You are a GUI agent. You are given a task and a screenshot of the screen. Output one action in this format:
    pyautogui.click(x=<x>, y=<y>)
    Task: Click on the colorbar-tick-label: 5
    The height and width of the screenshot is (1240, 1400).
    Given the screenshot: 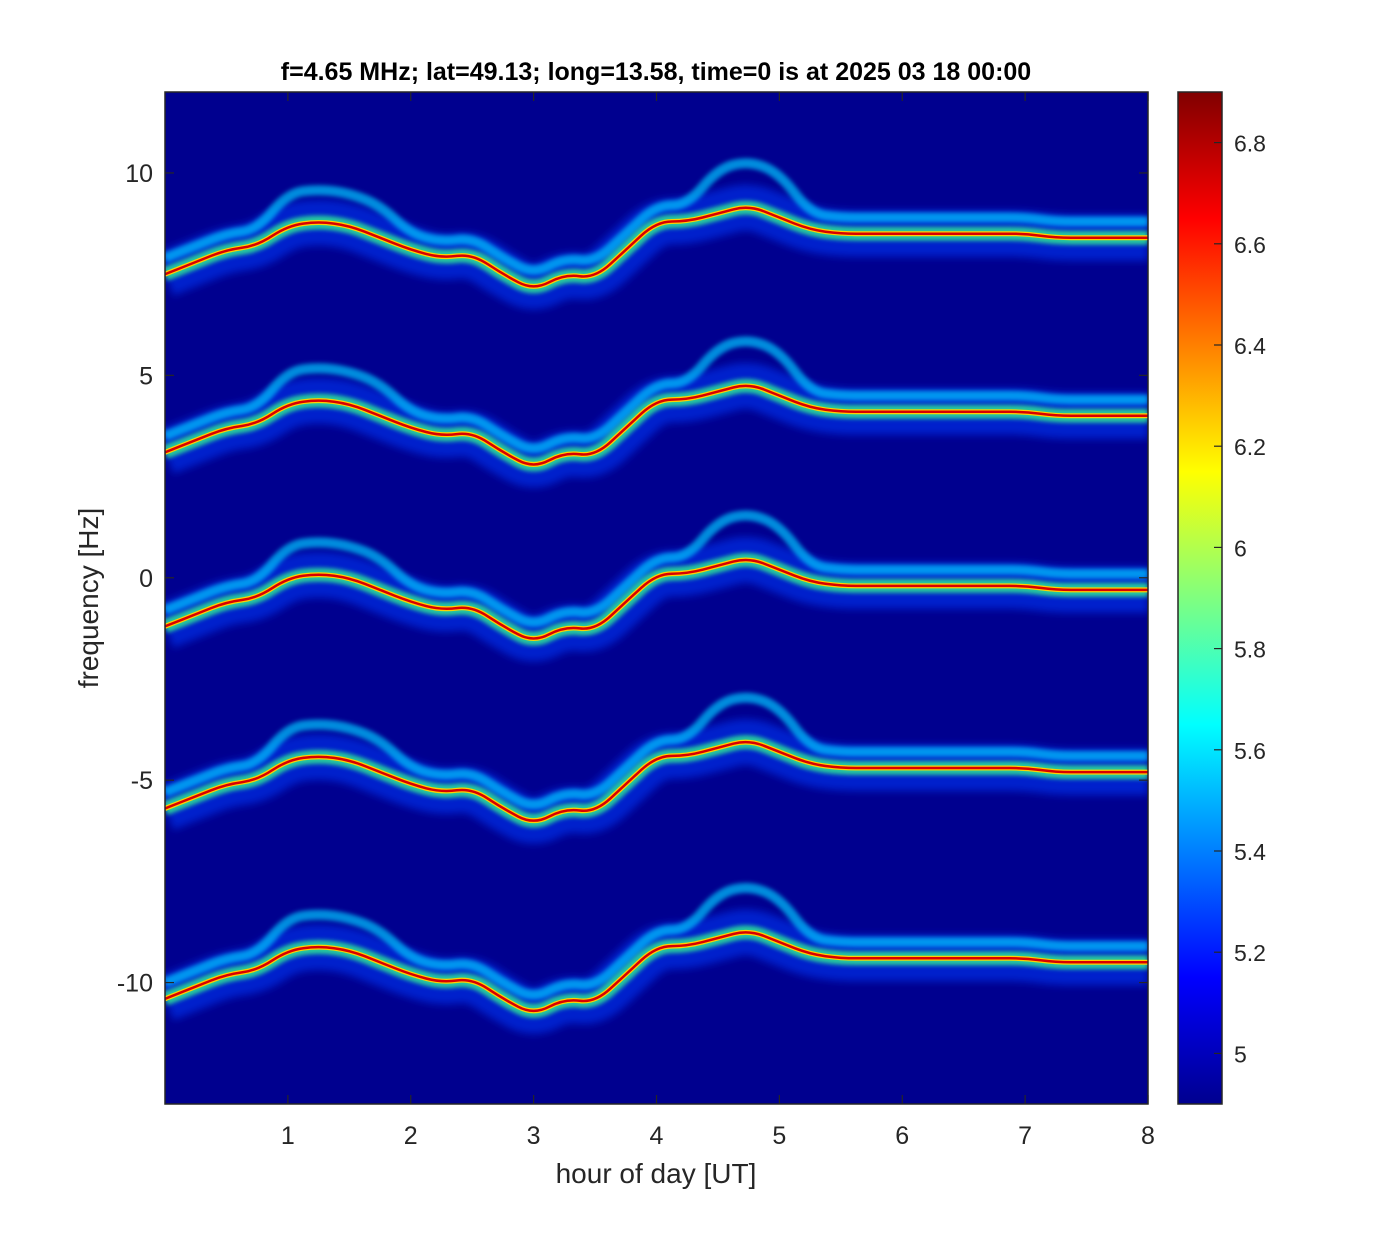 What is the action you would take?
    pyautogui.click(x=1240, y=1054)
    